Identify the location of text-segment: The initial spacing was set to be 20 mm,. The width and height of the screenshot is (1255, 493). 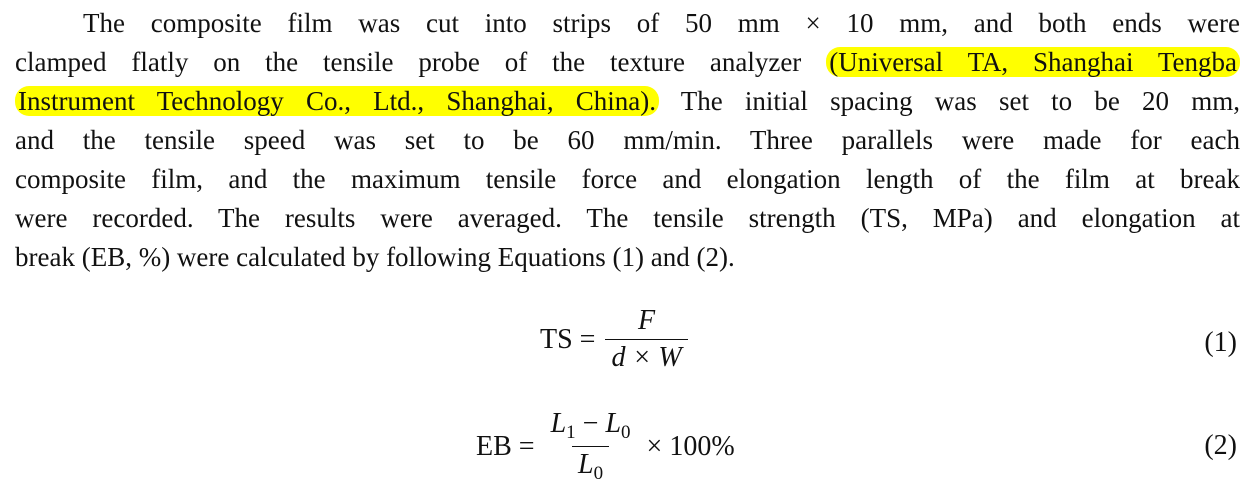
(960, 101).